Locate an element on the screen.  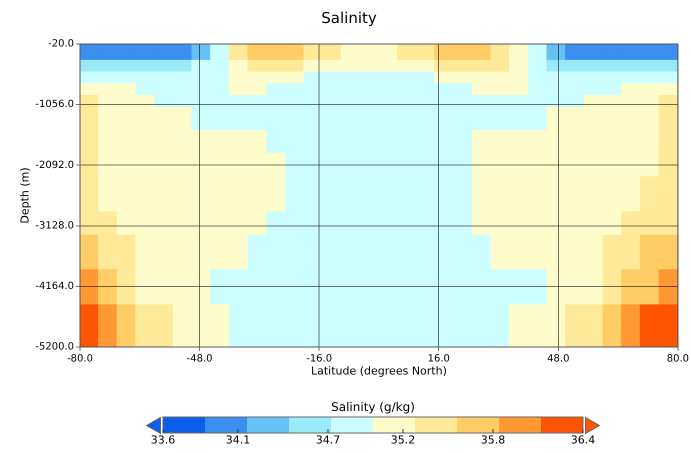
y-tick-label: -1056.0 is located at coordinates (54, 104).